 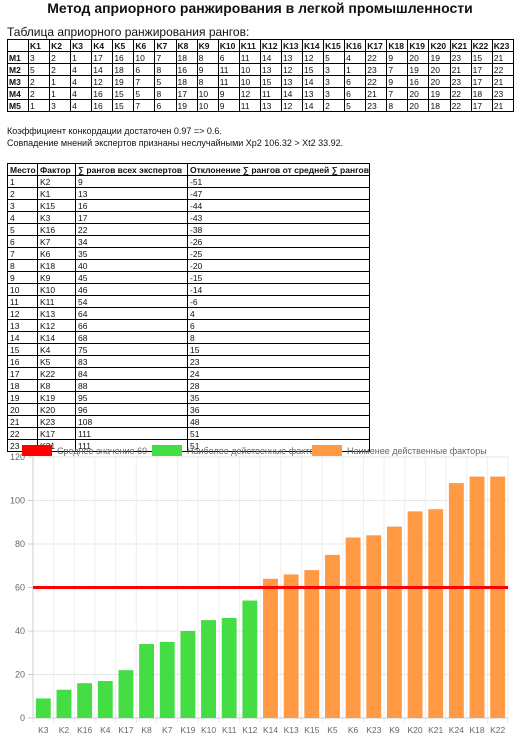 I want to click on matrix-cell: 8, so click(x=165, y=93).